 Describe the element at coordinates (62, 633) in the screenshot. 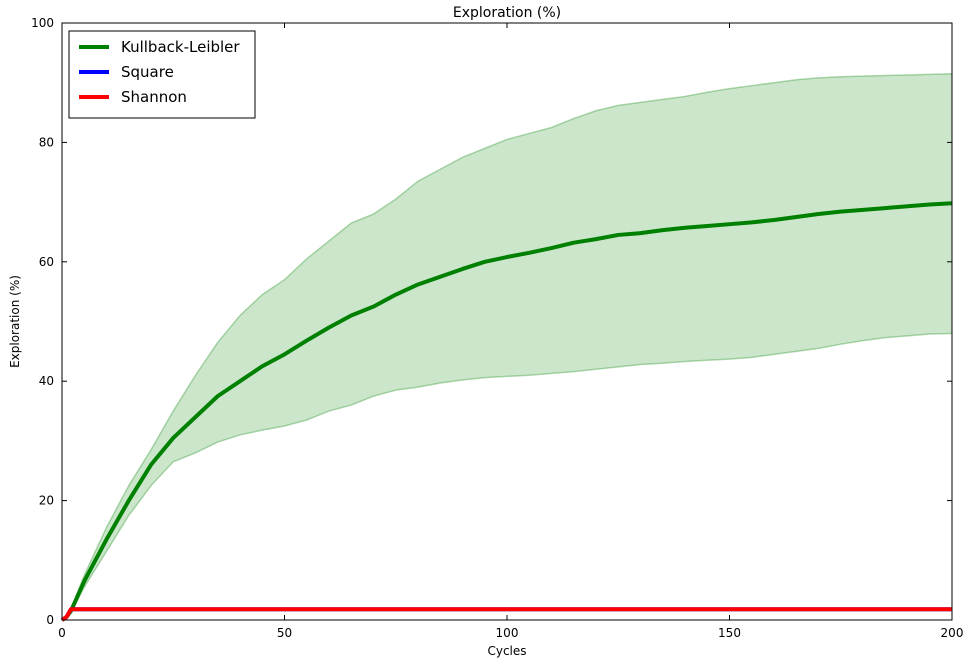

I see `x-tick-label-0: 0` at that location.